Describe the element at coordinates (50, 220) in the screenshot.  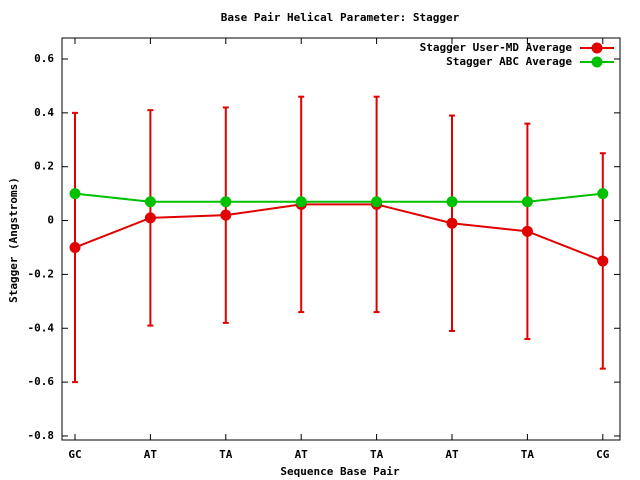
I see `y-tick-label: 0` at that location.